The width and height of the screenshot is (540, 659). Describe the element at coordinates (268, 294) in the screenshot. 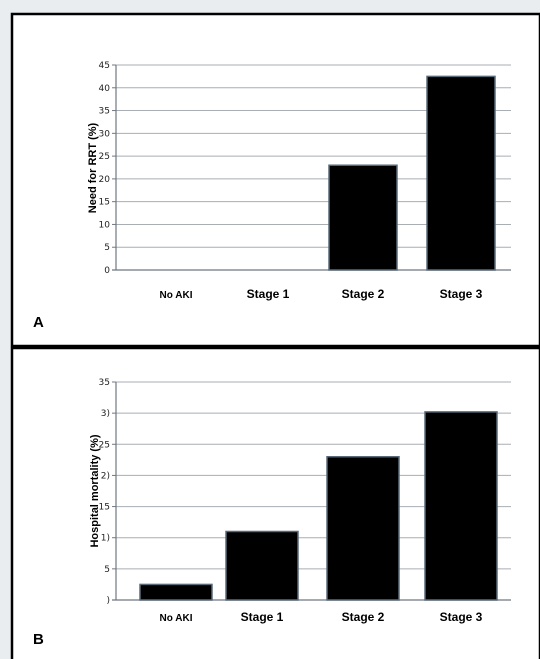

I see `panel-a-x-tick-label: Stage 1` at that location.